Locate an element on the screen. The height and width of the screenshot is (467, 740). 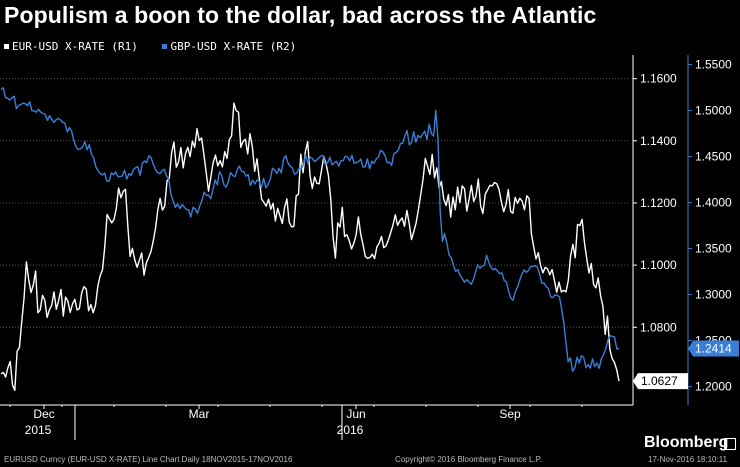
r2-tick-label: 1.4500 is located at coordinates (713, 157).